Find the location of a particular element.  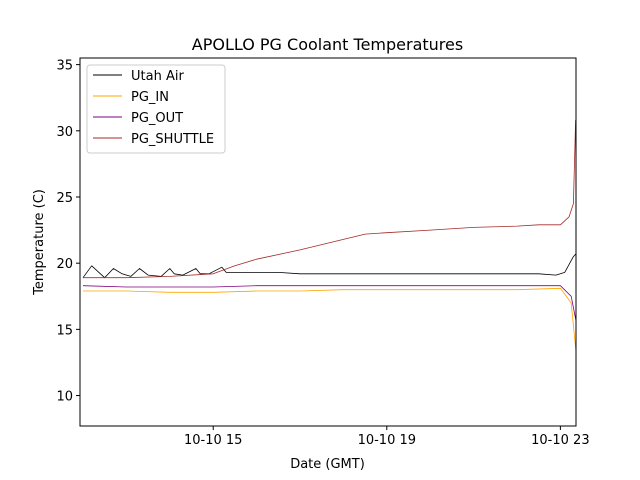

y-tick-label: 20 is located at coordinates (64, 264).